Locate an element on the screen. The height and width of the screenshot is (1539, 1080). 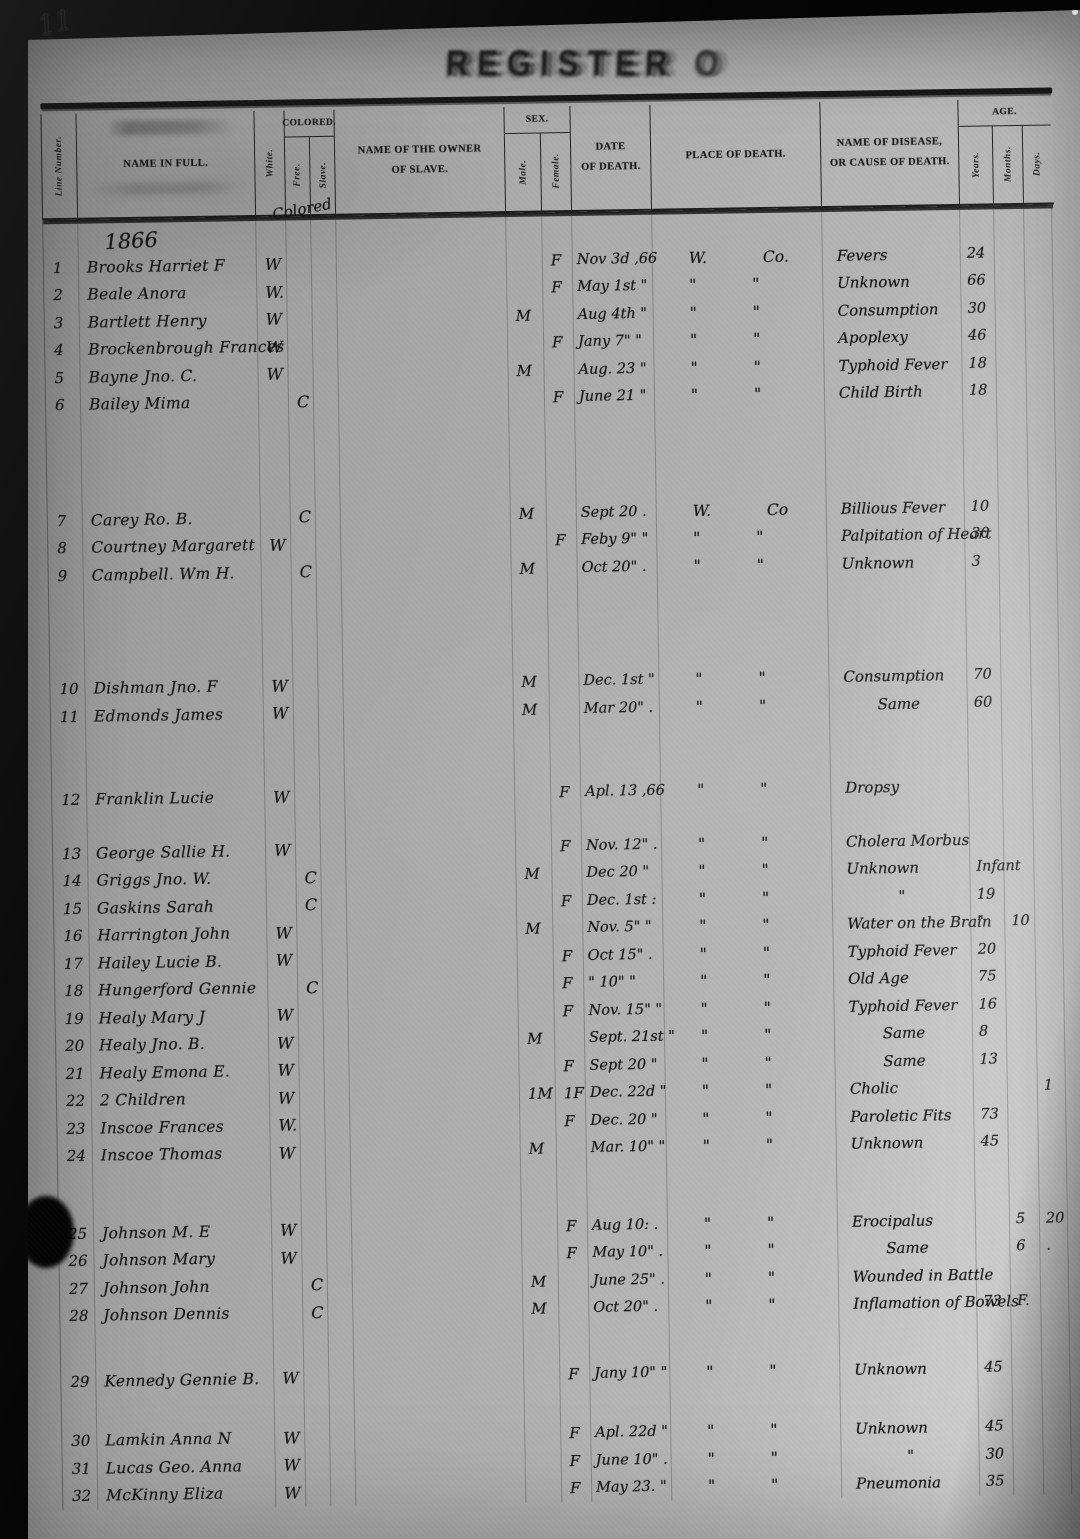
row-number: 10 is located at coordinates (69, 689).